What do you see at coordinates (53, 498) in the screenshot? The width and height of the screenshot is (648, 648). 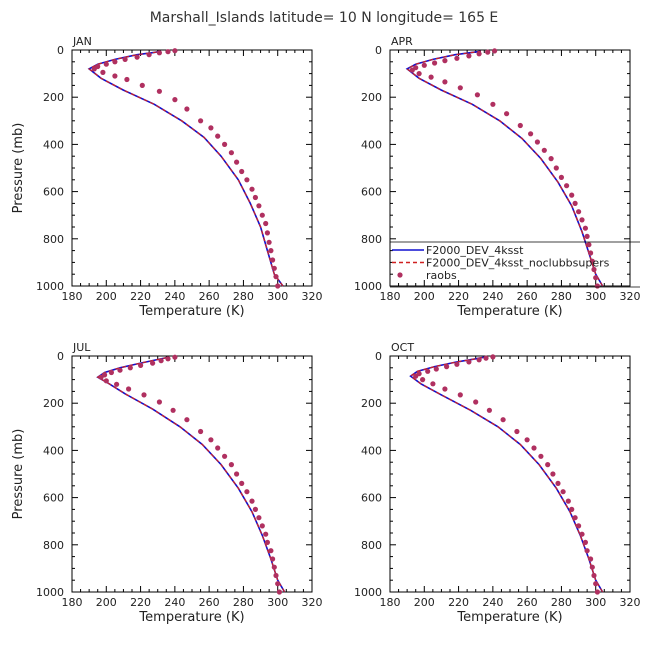 I see `y-tick-label: 600` at bounding box center [53, 498].